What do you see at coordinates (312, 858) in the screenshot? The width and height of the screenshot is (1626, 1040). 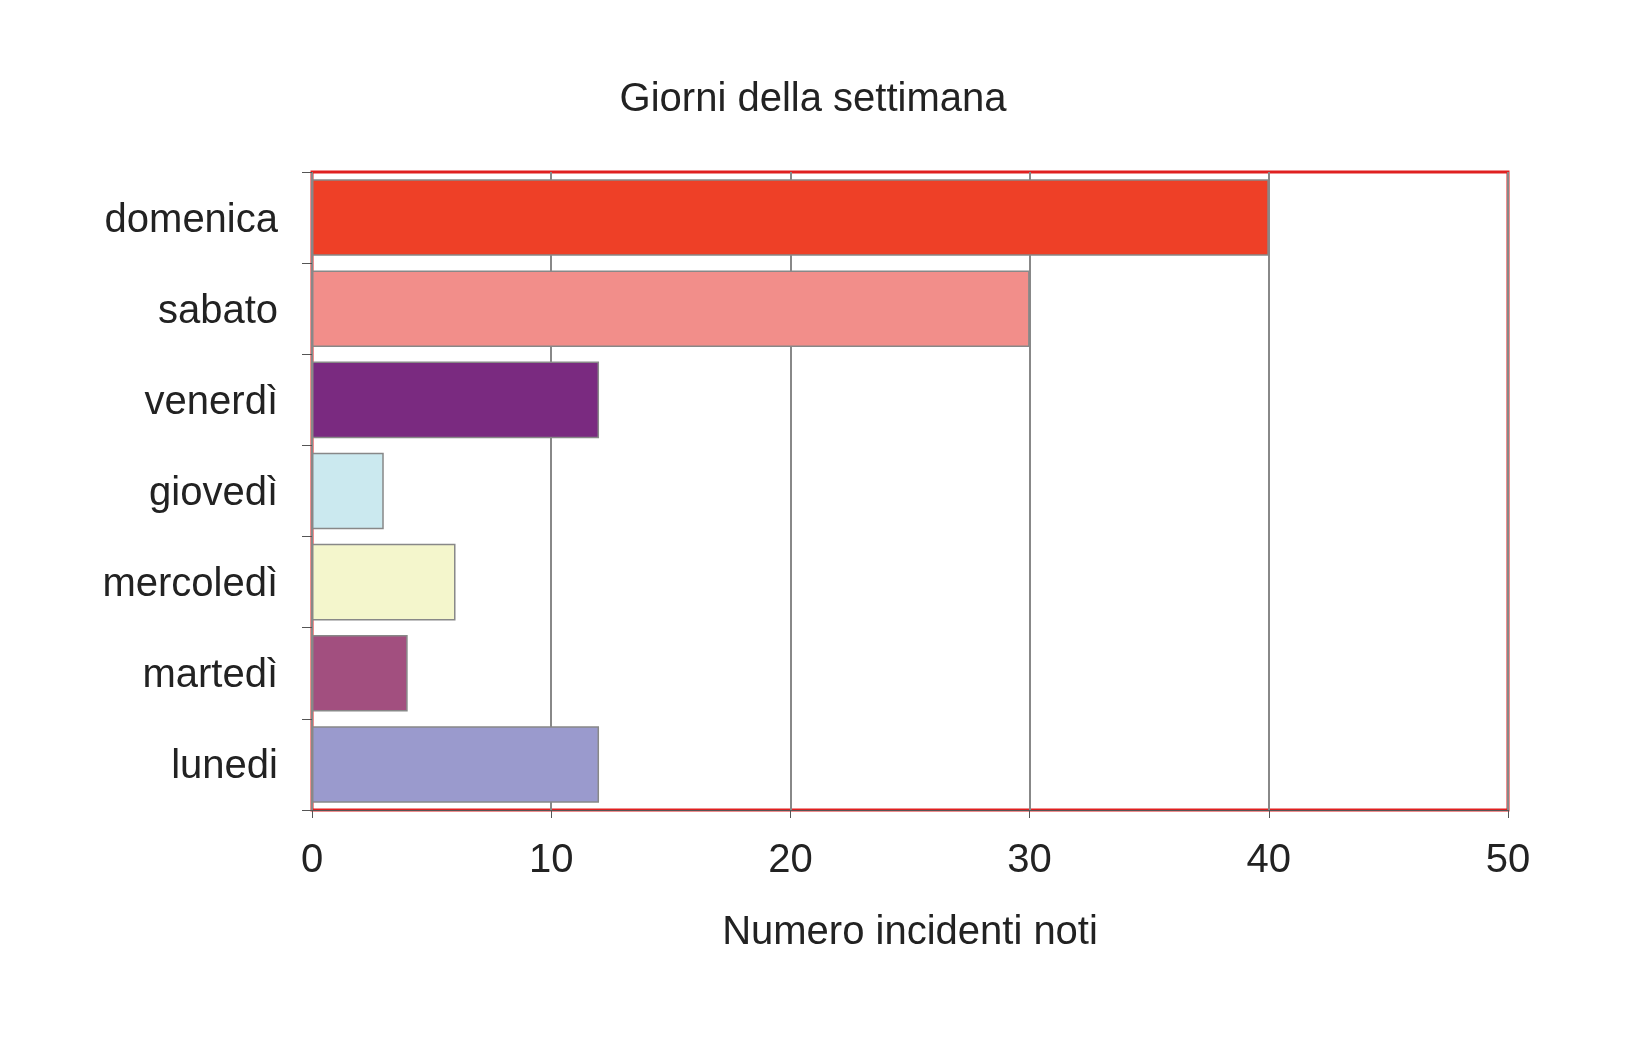 I see `x-tick-label: 0` at bounding box center [312, 858].